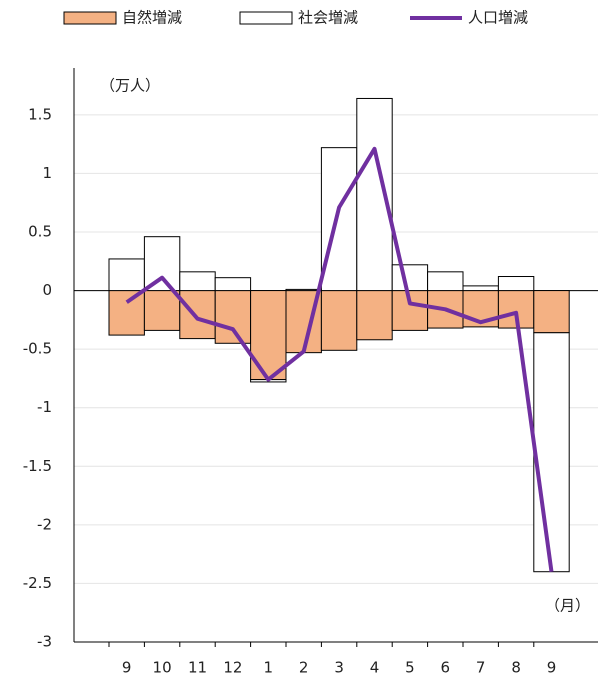  What do you see at coordinates (37, 583) in the screenshot?
I see `y-tick-label: -2.5` at bounding box center [37, 583].